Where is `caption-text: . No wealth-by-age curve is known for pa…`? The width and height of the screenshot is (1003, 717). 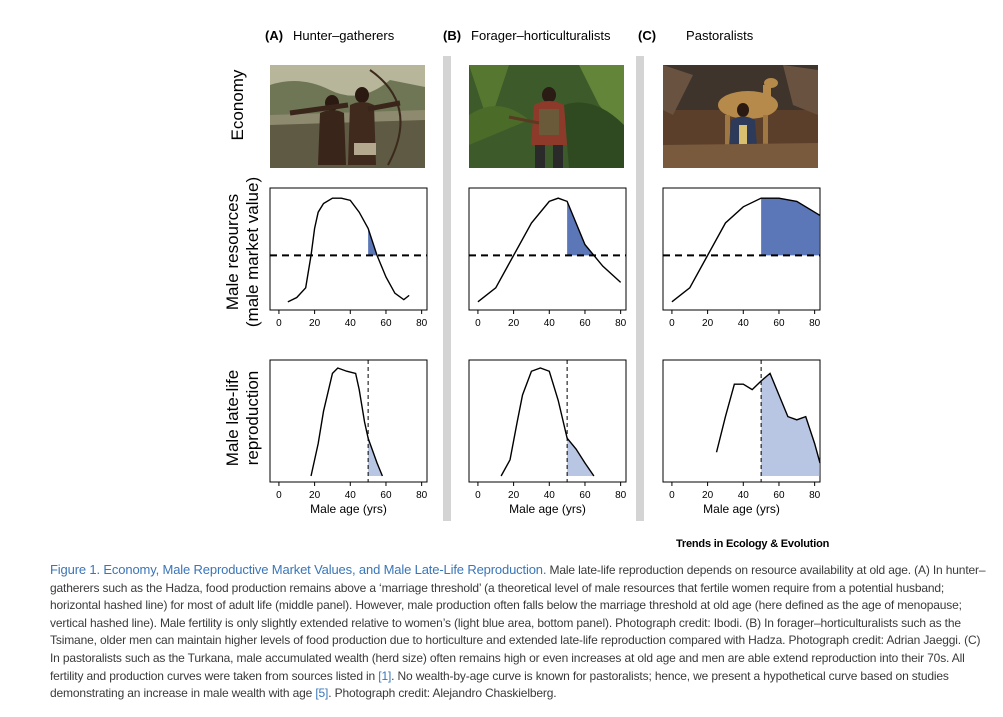
caption-text: . No wealth-by-age curve is known for pa… is located at coordinates (499, 684).